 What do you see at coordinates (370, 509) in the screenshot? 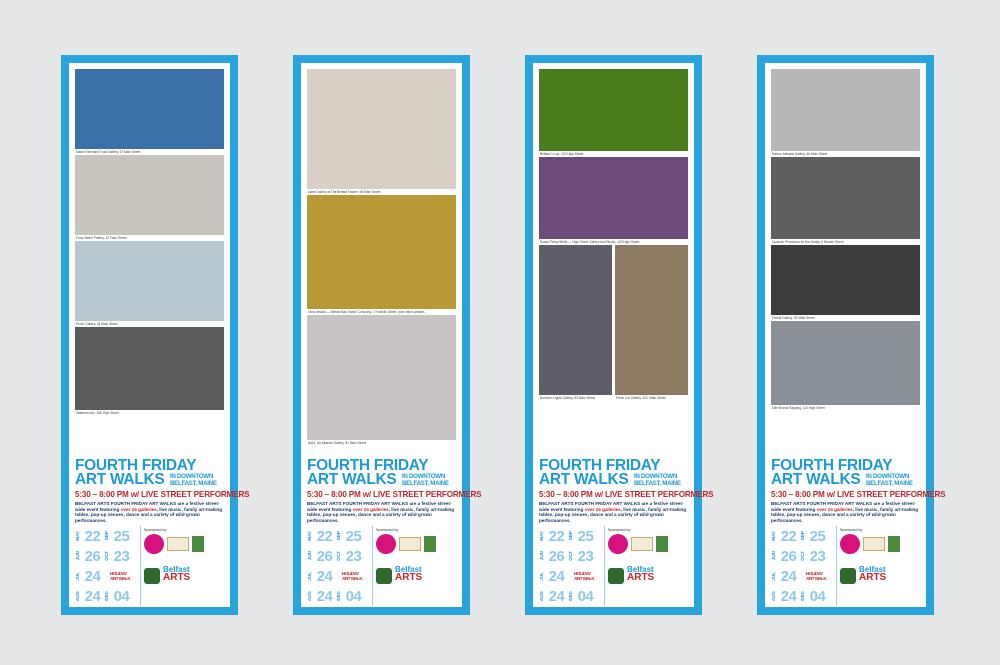
I see `description-highlight: over 15 galleries` at bounding box center [370, 509].